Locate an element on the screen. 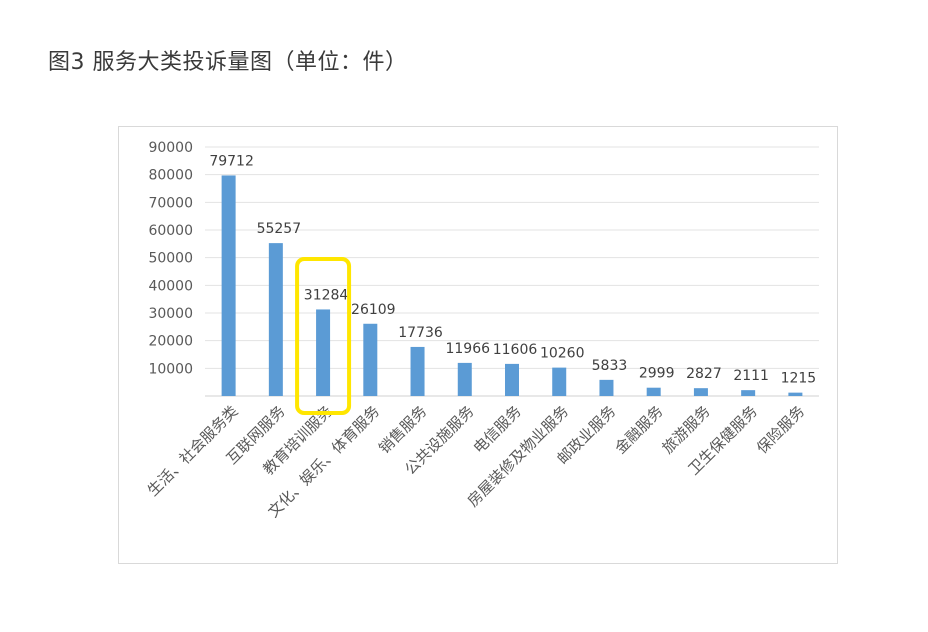 This screenshot has width=928, height=632. data-label: 2111 is located at coordinates (751, 376).